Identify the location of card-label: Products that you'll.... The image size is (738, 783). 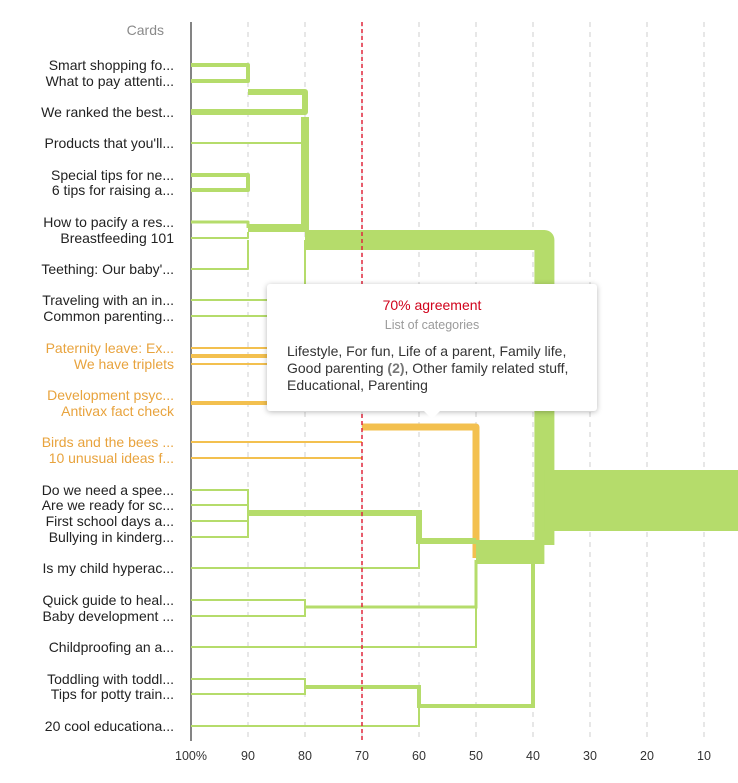
(109, 143).